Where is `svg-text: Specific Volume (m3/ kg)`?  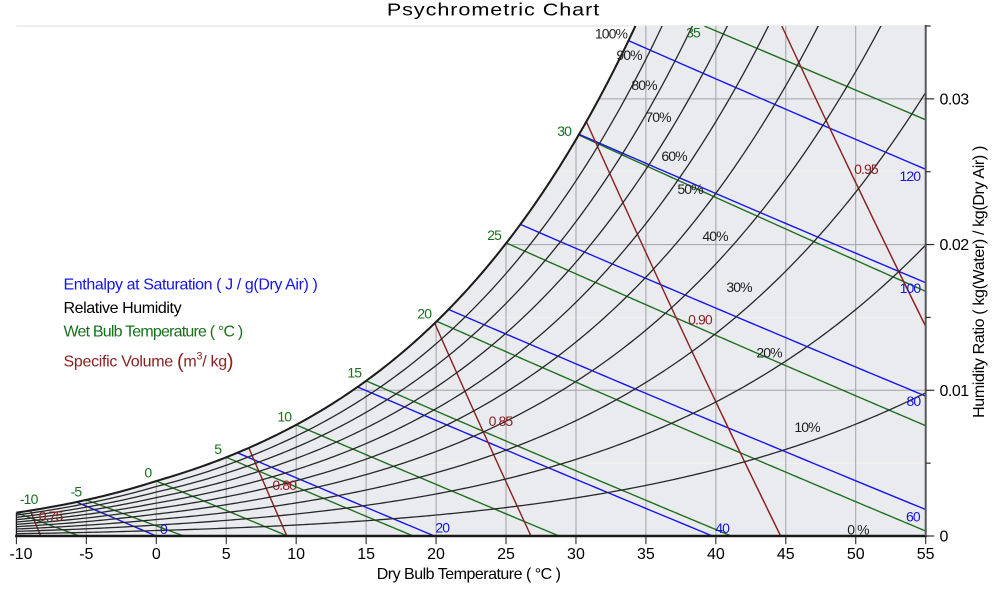
svg-text: Specific Volume (m3/ kg) is located at coordinates (149, 362).